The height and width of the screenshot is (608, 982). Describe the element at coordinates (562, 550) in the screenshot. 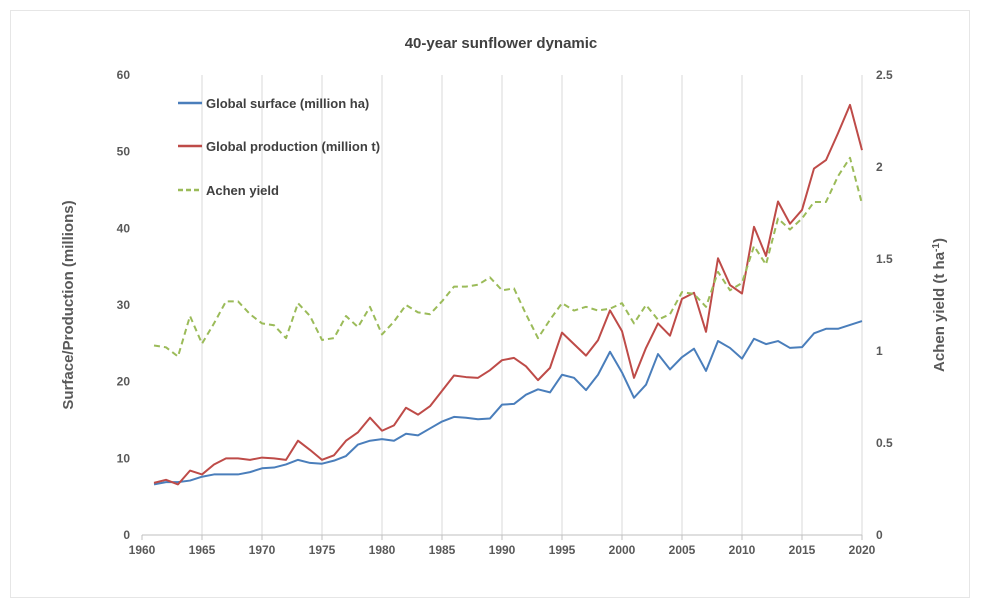

I see `x-tick-label: 1995` at that location.